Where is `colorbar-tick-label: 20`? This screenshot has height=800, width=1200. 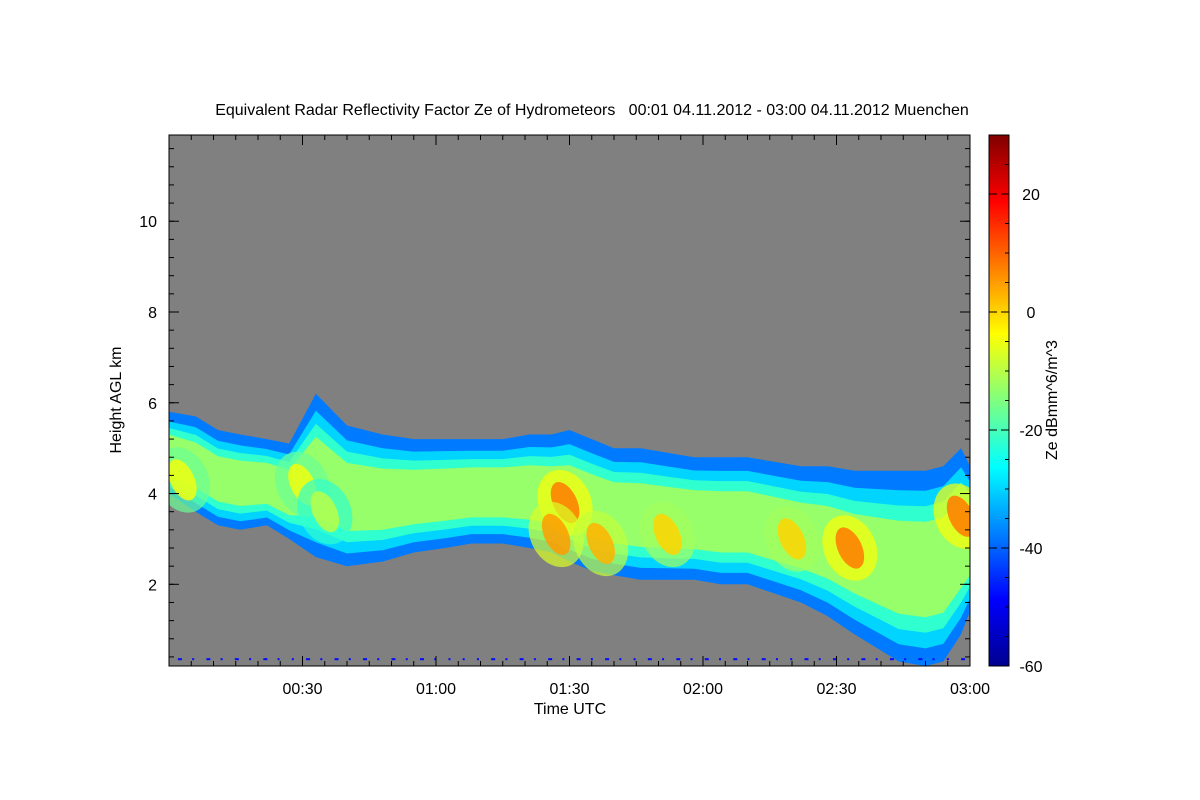 colorbar-tick-label: 20 is located at coordinates (1031, 195).